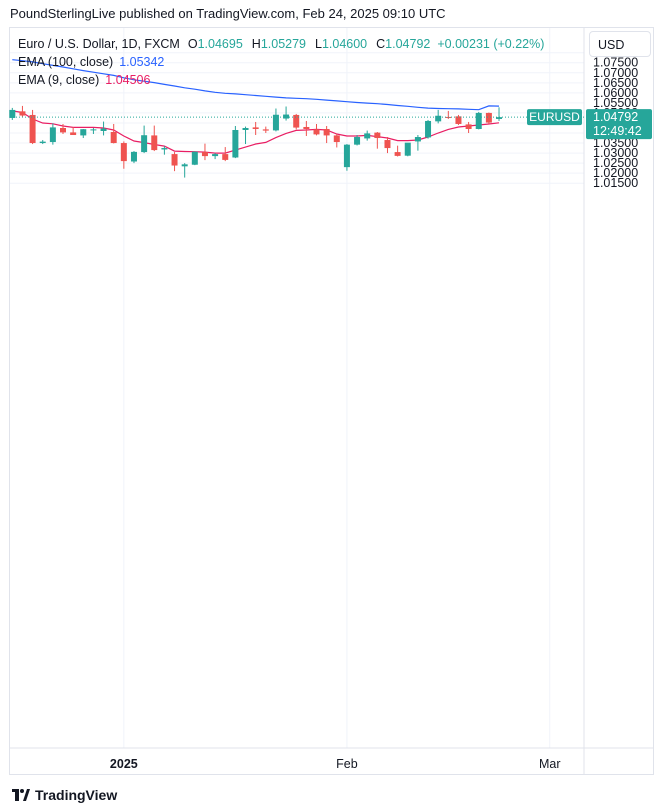  Describe the element at coordinates (615, 103) in the screenshot. I see `y-tick-label: 1.05500` at that location.